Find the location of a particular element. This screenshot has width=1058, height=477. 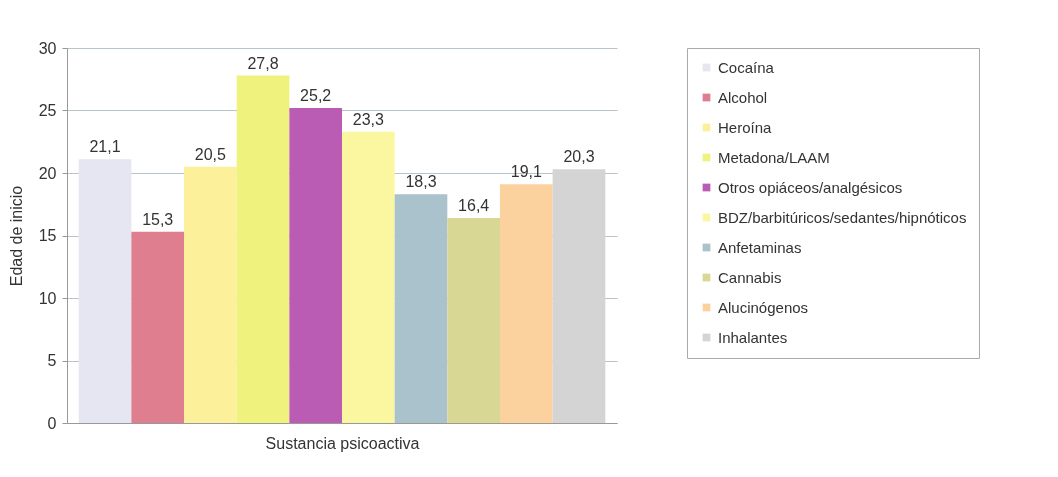

legend-label: Heroína is located at coordinates (745, 127).